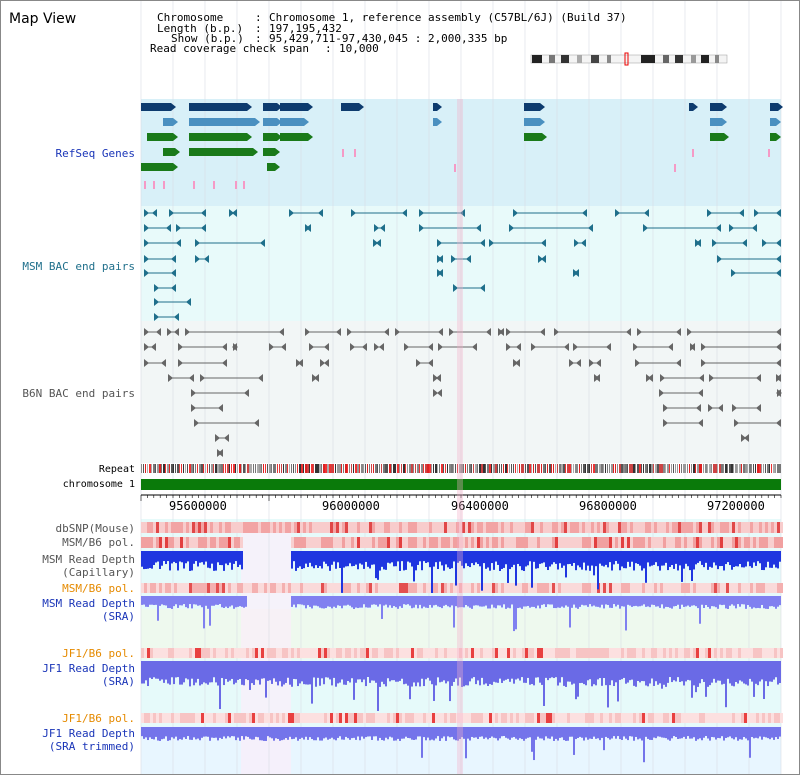  What do you see at coordinates (98, 653) in the screenshot?
I see `label-jf1-b6-pol-1: JF1/B6 pol.` at bounding box center [98, 653].